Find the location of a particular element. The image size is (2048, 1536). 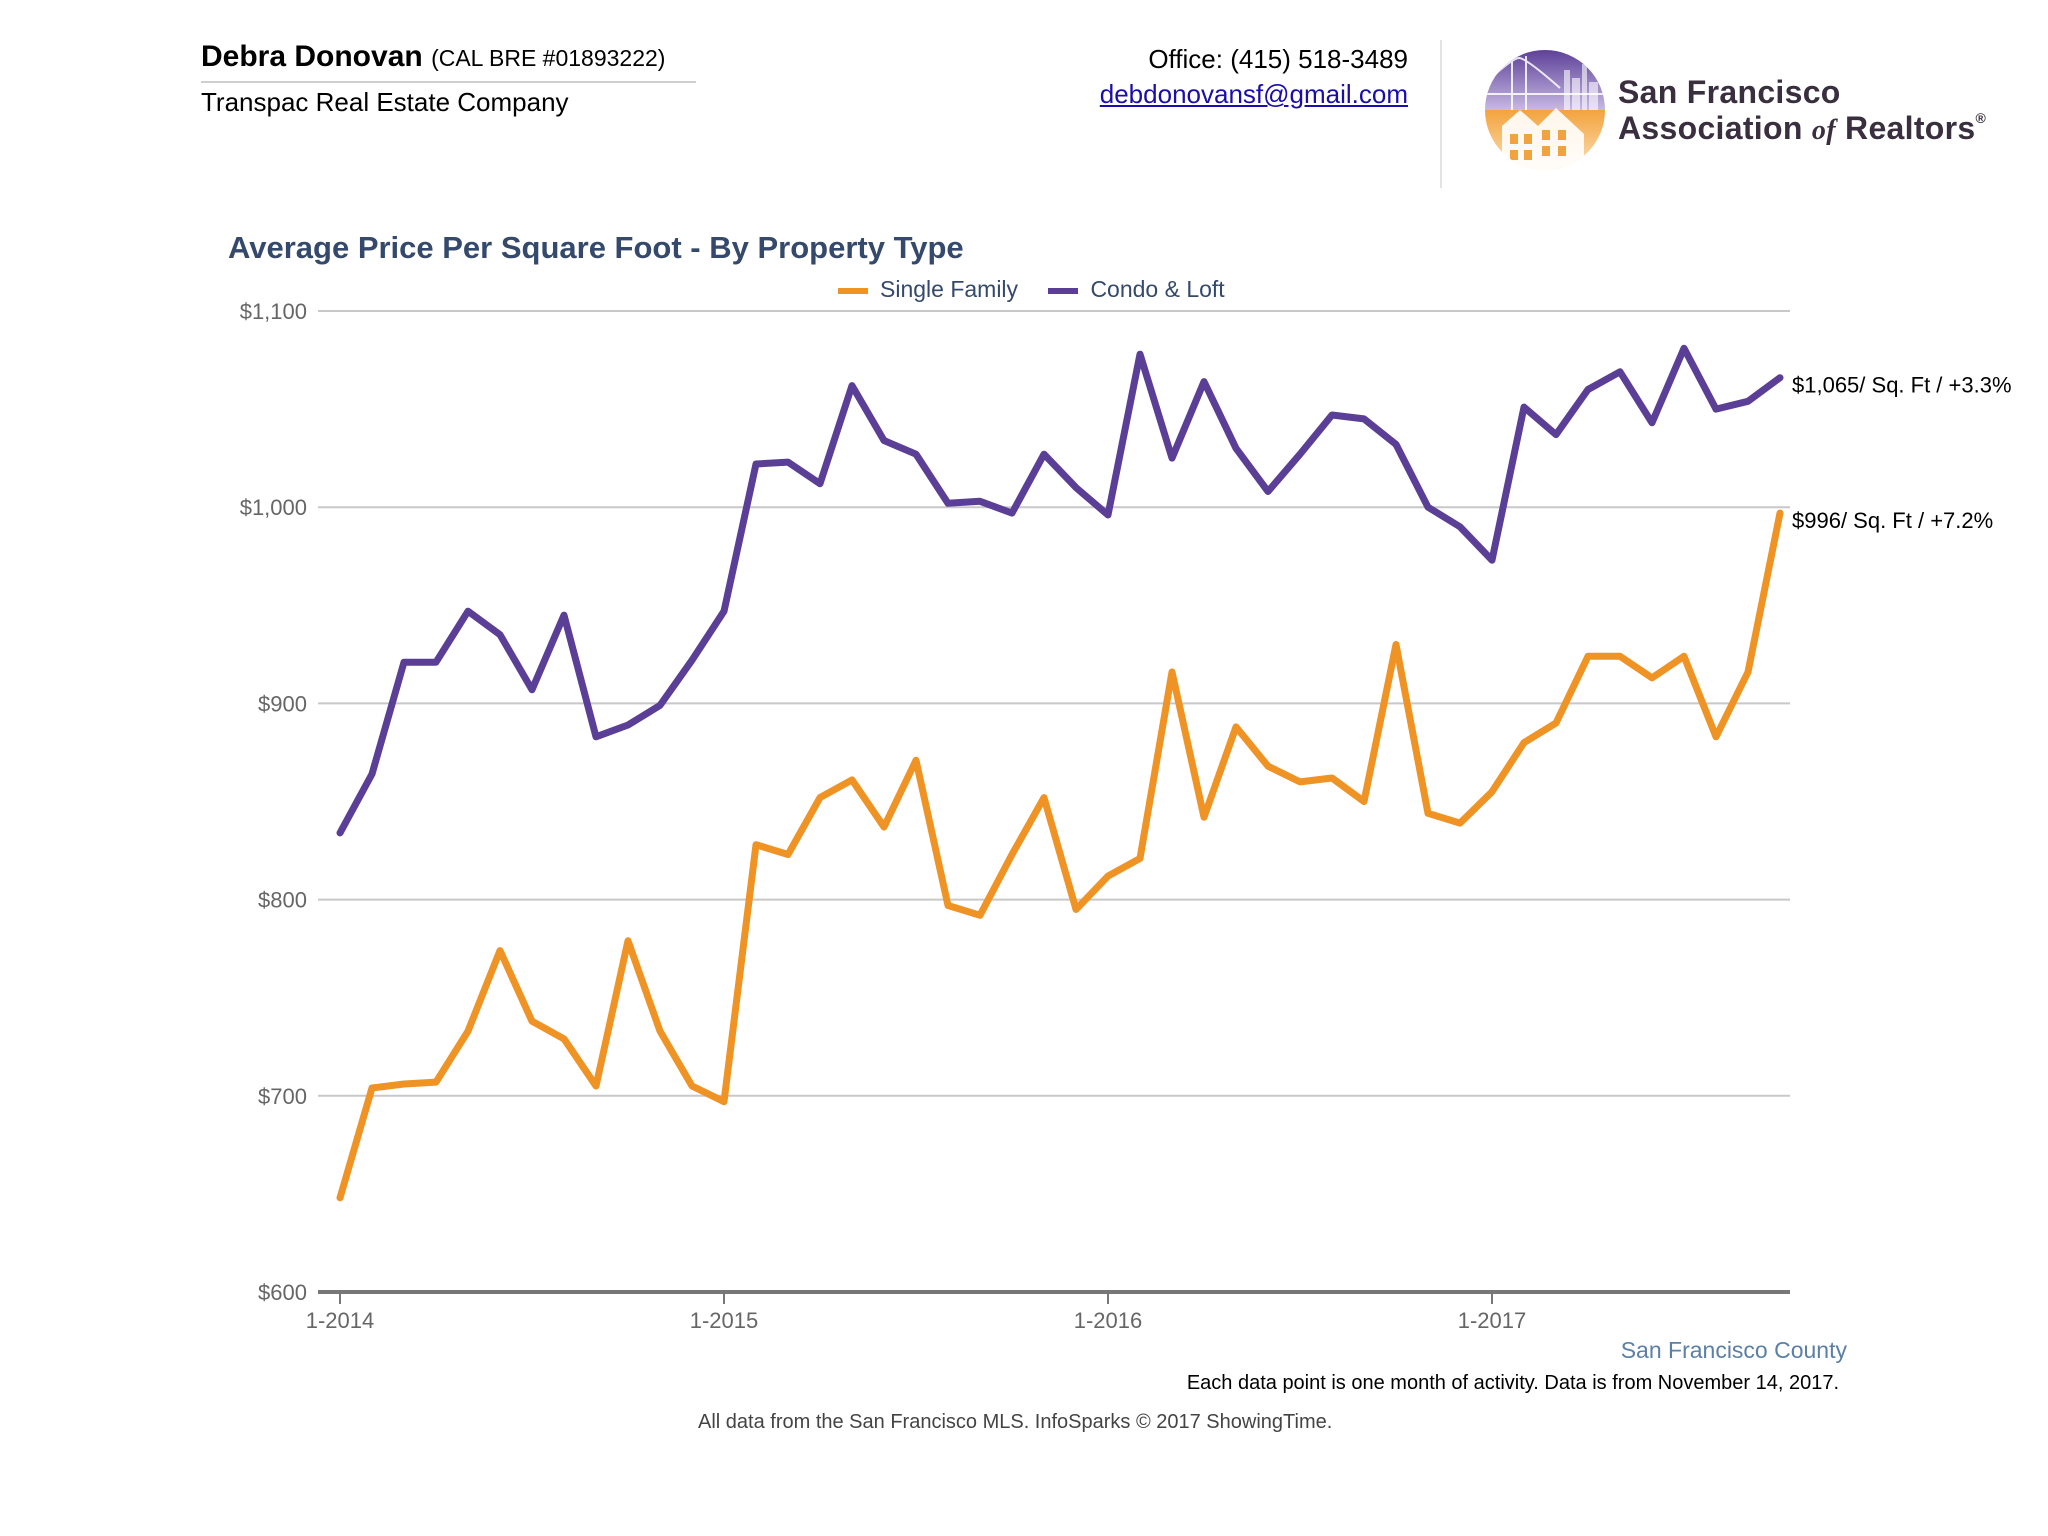

legend-label-condo-loft: Condo & Loft is located at coordinates (1157, 289).